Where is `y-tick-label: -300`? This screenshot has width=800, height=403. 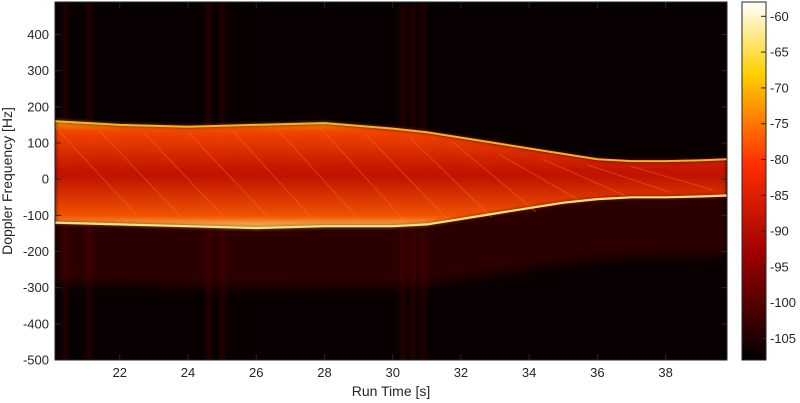 y-tick-label: -300 is located at coordinates (36, 287).